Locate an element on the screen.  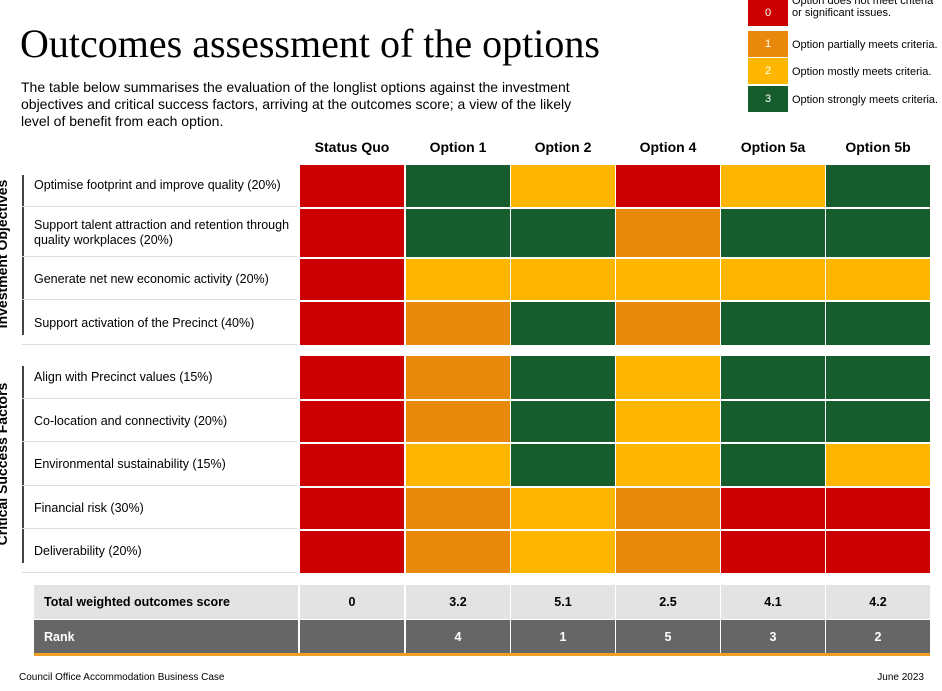
row-label: Deliverability (20%) is located at coordinates (159, 552).